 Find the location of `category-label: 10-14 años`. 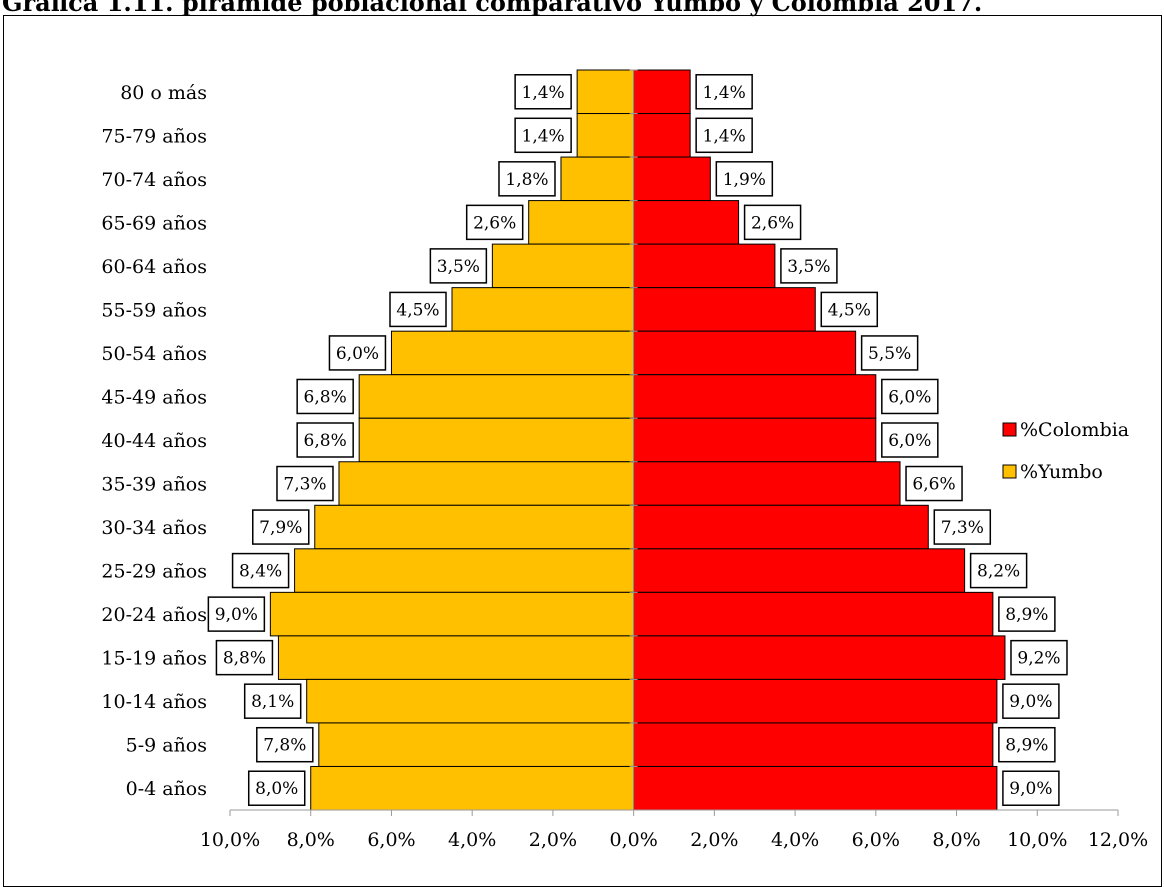

category-label: 10-14 años is located at coordinates (154, 702).